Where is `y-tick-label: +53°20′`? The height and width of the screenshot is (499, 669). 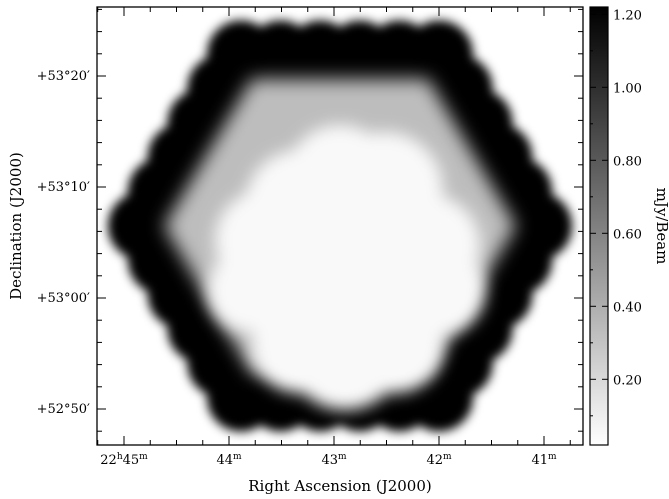 y-tick-label: +53°20′ is located at coordinates (63, 76).